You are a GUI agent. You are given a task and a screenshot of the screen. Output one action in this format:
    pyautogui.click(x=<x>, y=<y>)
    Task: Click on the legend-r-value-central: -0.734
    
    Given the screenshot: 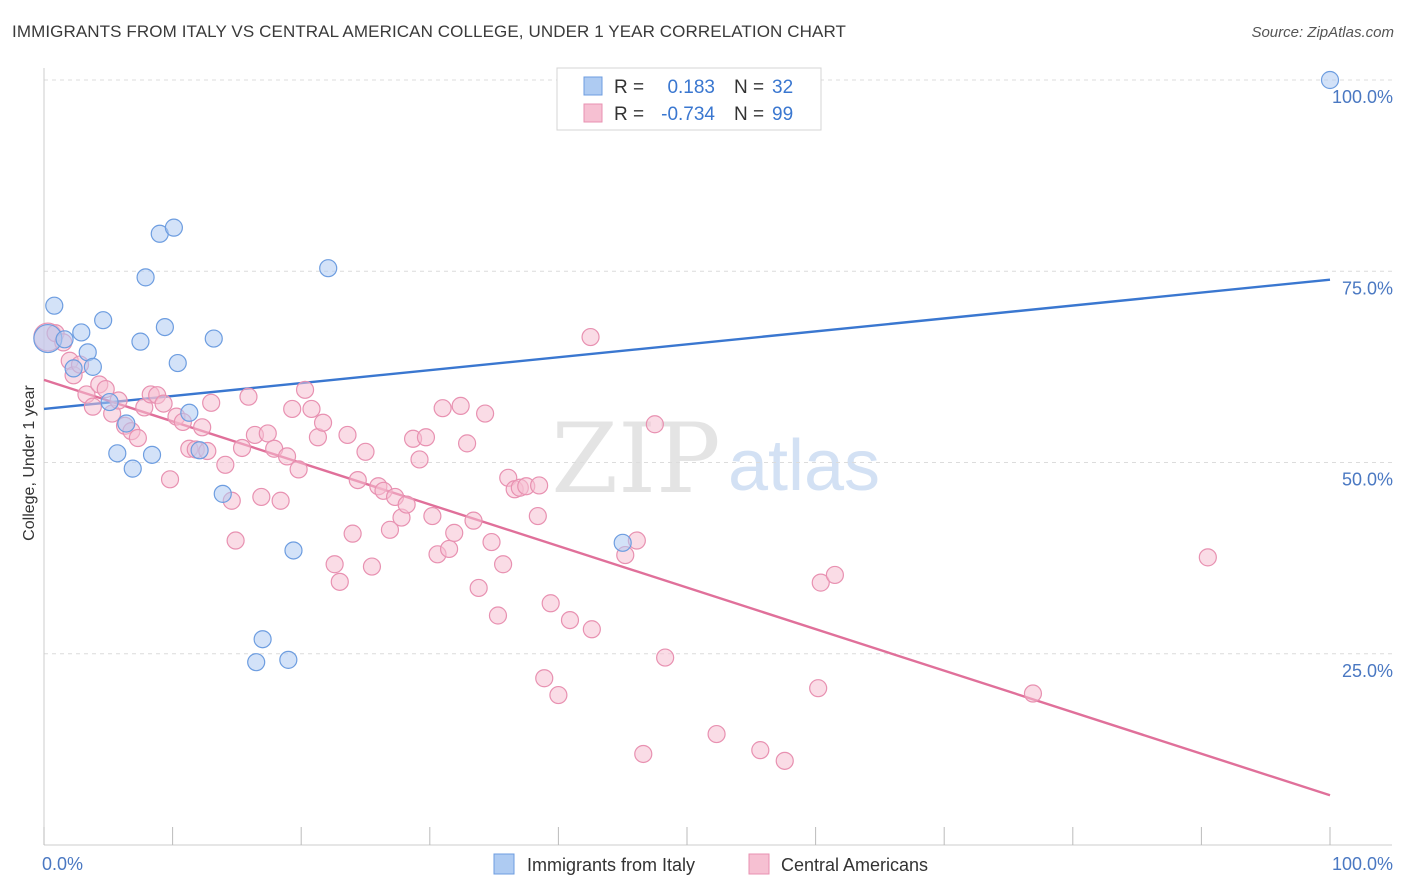 What is the action you would take?
    pyautogui.click(x=688, y=114)
    